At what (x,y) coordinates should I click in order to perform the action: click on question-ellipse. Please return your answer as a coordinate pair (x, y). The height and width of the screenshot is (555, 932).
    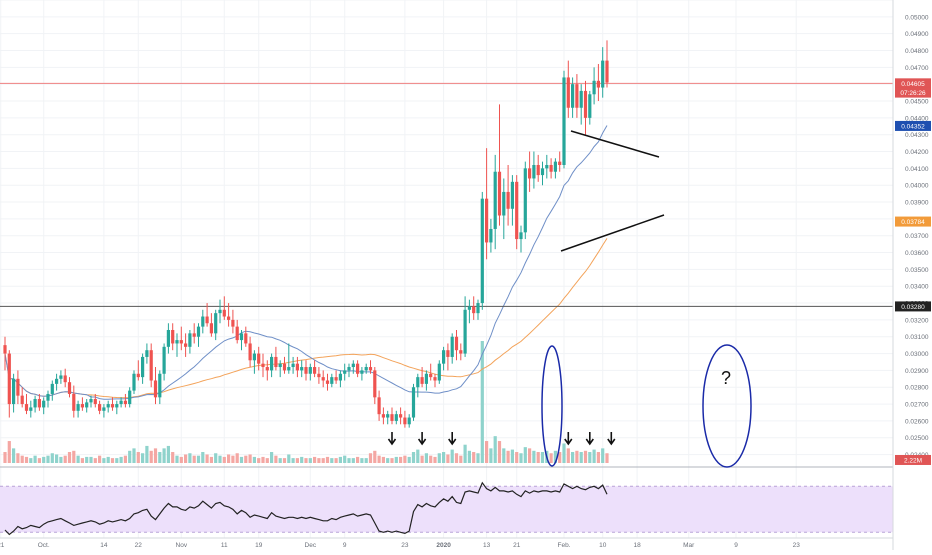
    Looking at the image, I should click on (727, 406).